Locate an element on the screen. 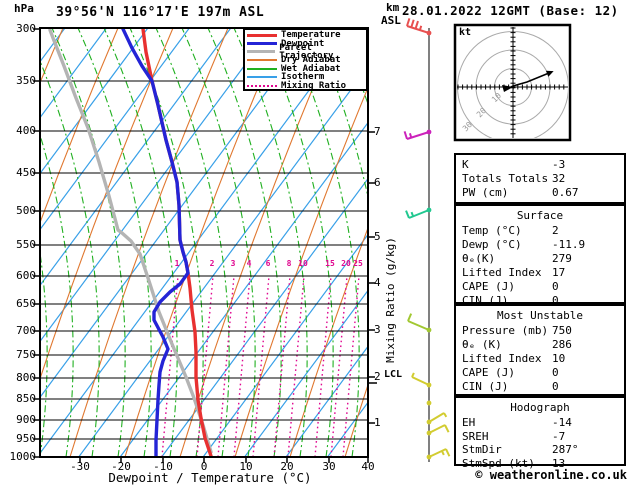 This screenshot has width=629, height=486. hodograph-unit-label: kt is located at coordinates (465, 32).